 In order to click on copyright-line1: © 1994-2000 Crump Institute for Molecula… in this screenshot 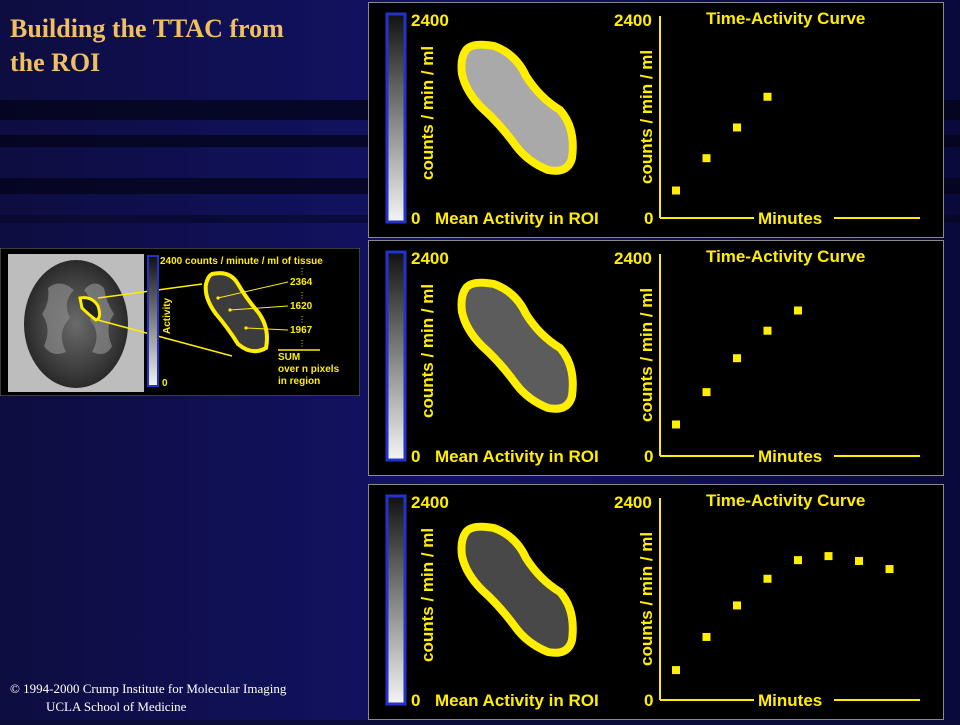, I will do `click(148, 688)`.